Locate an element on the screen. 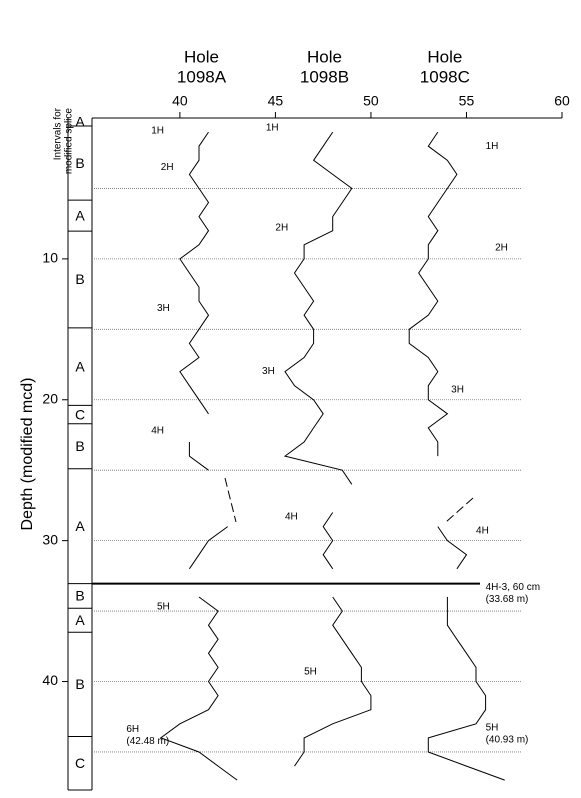  hole-name: 1098B is located at coordinates (324, 76).